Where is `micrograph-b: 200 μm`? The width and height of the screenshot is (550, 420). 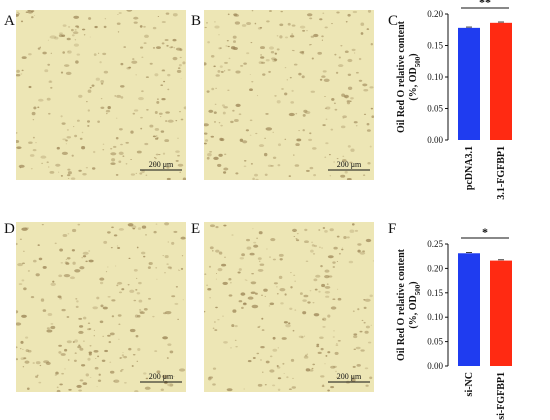 micrograph-b: 200 μm is located at coordinates (289, 95).